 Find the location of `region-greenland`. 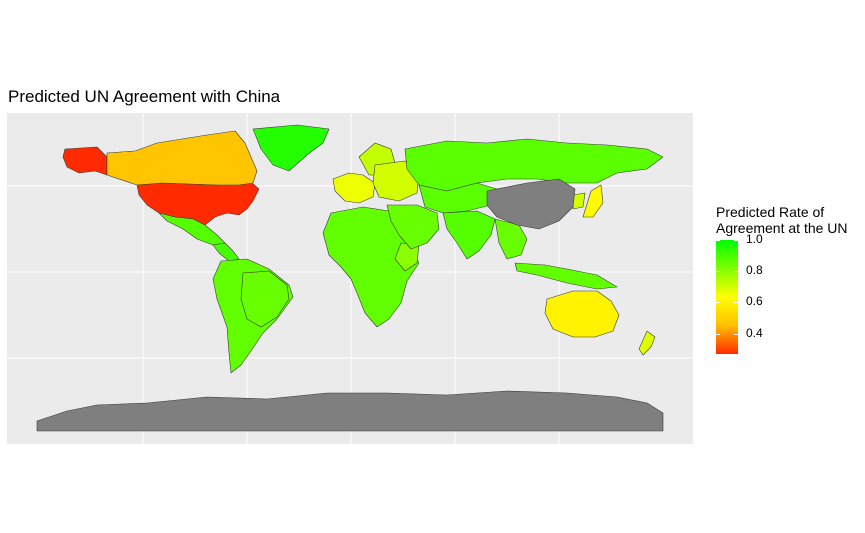

region-greenland is located at coordinates (291, 148).